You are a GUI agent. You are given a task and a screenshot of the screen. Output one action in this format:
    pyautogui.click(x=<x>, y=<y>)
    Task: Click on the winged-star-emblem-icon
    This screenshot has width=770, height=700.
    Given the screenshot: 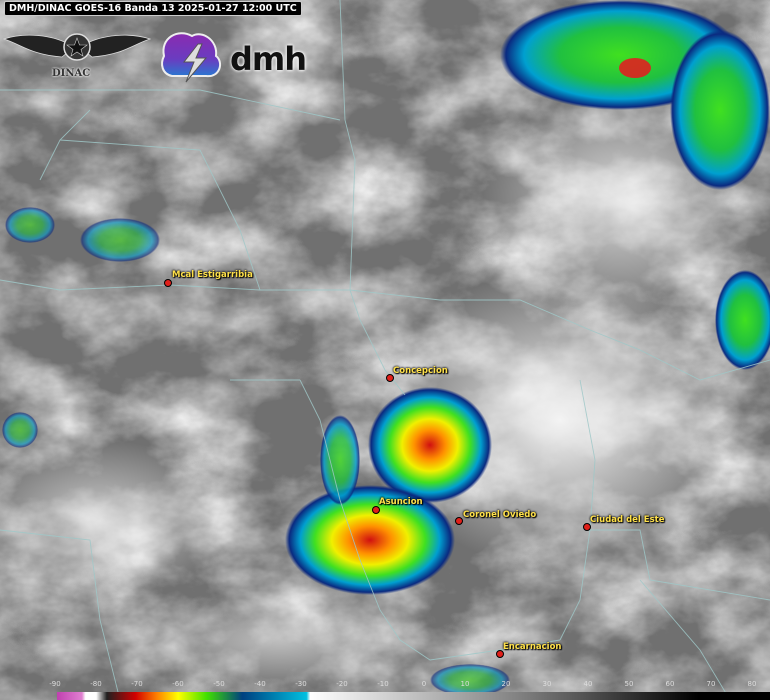 What is the action you would take?
    pyautogui.click(x=77, y=47)
    